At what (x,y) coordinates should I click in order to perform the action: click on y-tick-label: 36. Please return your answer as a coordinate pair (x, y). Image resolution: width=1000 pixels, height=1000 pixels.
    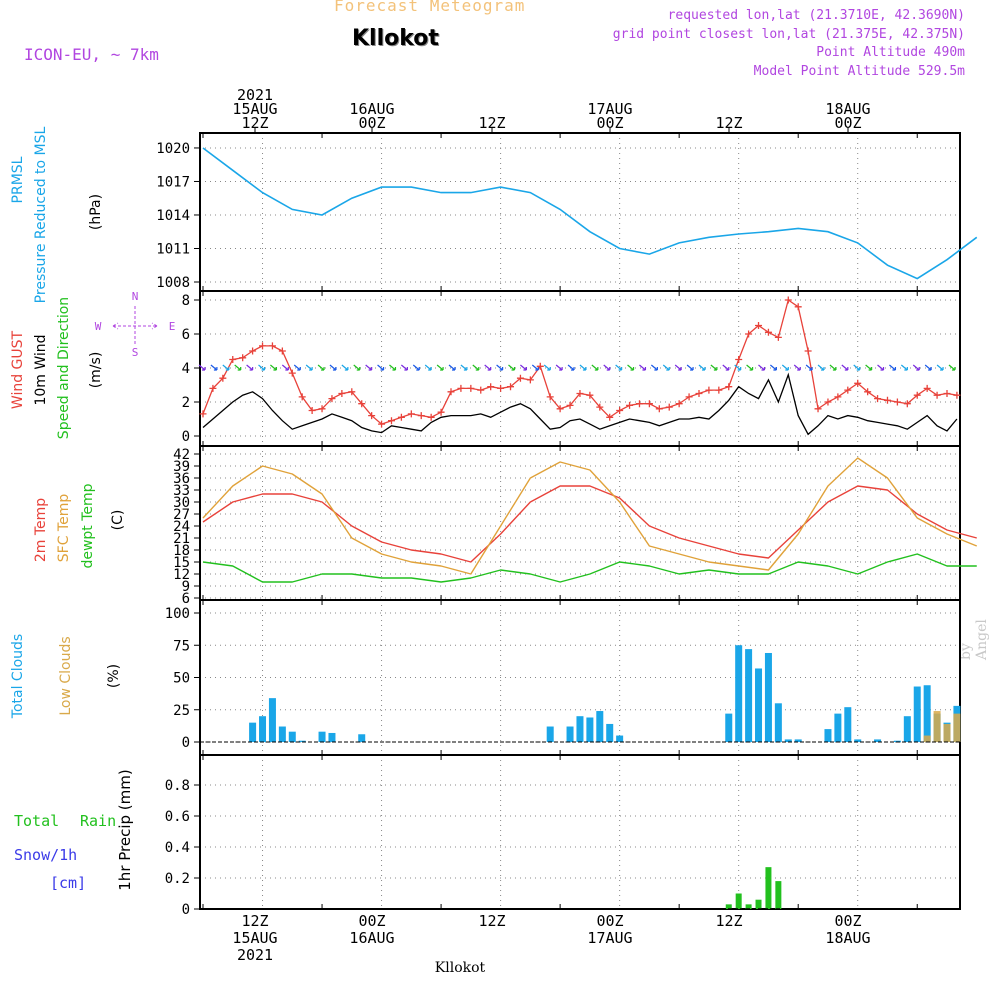
    Looking at the image, I should click on (181, 479).